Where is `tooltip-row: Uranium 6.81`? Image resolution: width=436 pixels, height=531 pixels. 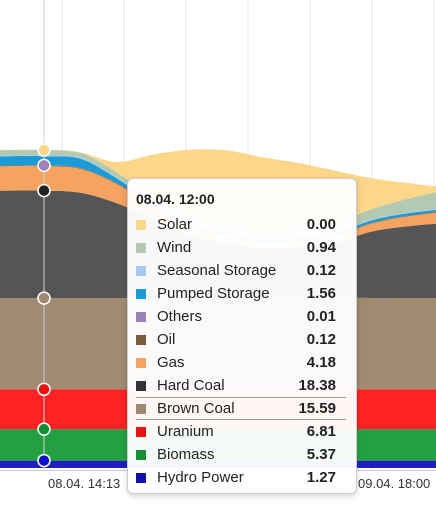 tooltip-row: Uranium 6.81 is located at coordinates (241, 431).